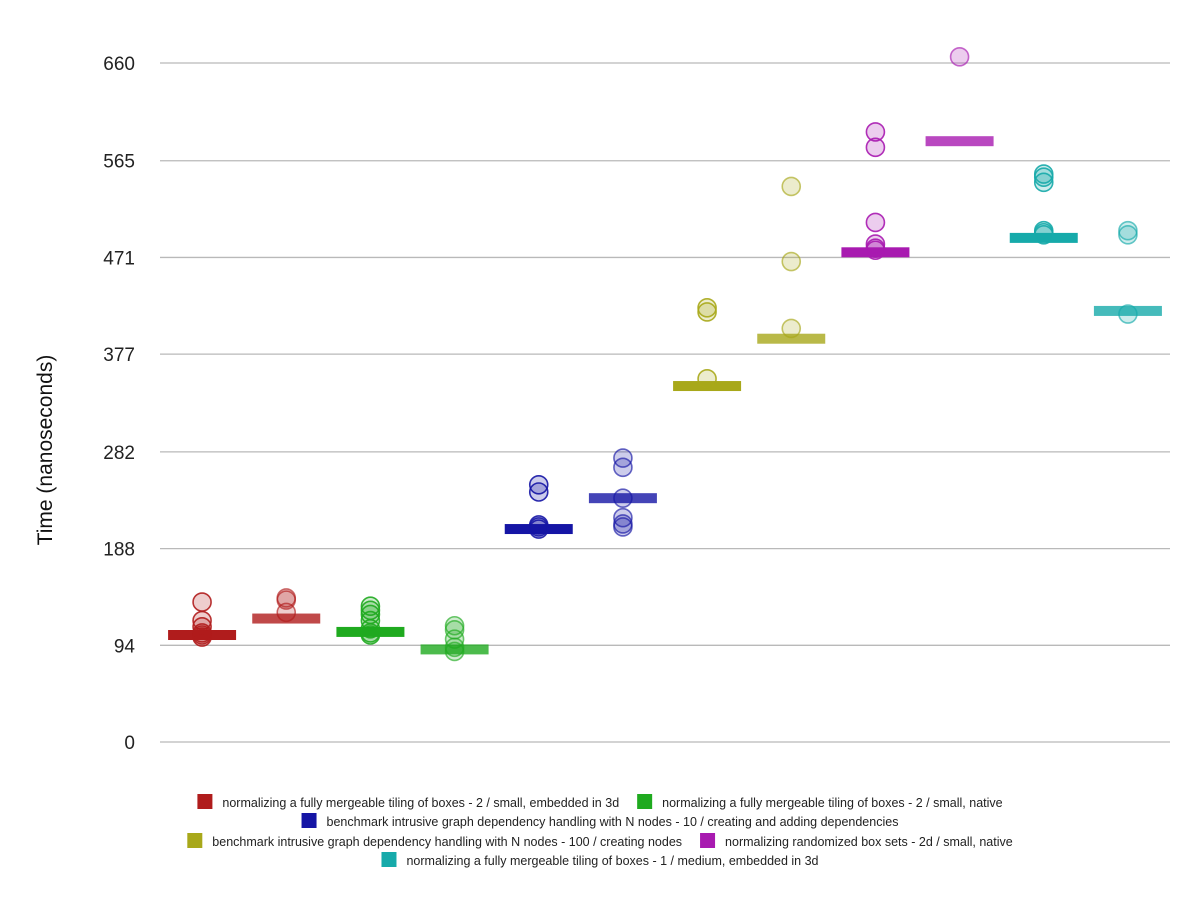 The height and width of the screenshot is (900, 1200). Describe the element at coordinates (119, 550) in the screenshot. I see `y-tick-label: 188` at that location.